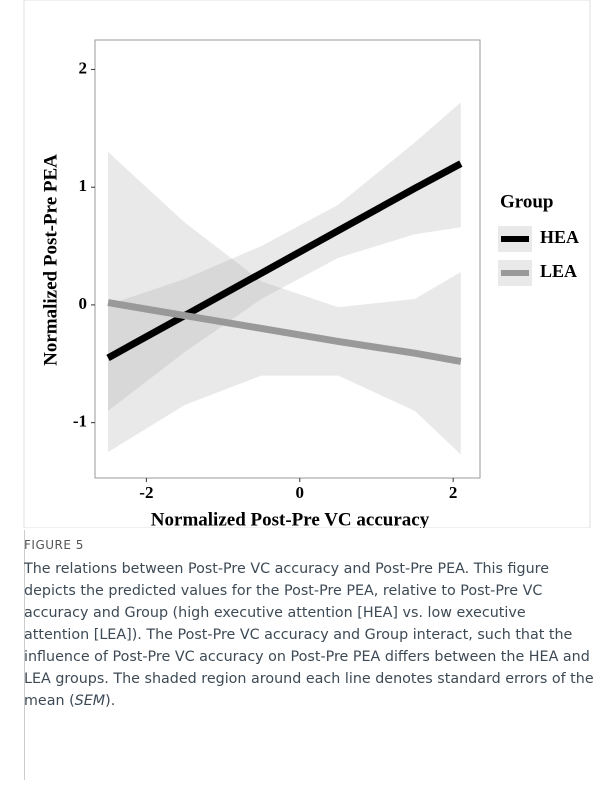  Describe the element at coordinates (300, 492) in the screenshot. I see `x-tick-label: 0` at that location.